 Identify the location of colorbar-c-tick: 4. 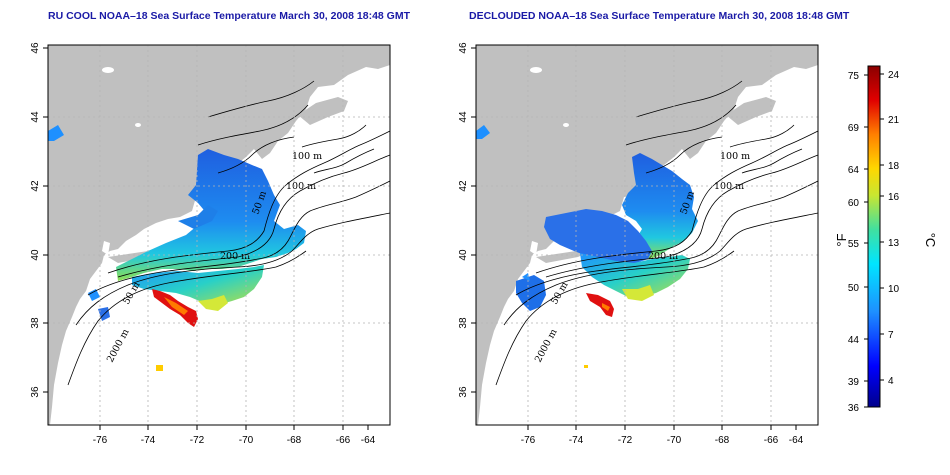
(891, 381).